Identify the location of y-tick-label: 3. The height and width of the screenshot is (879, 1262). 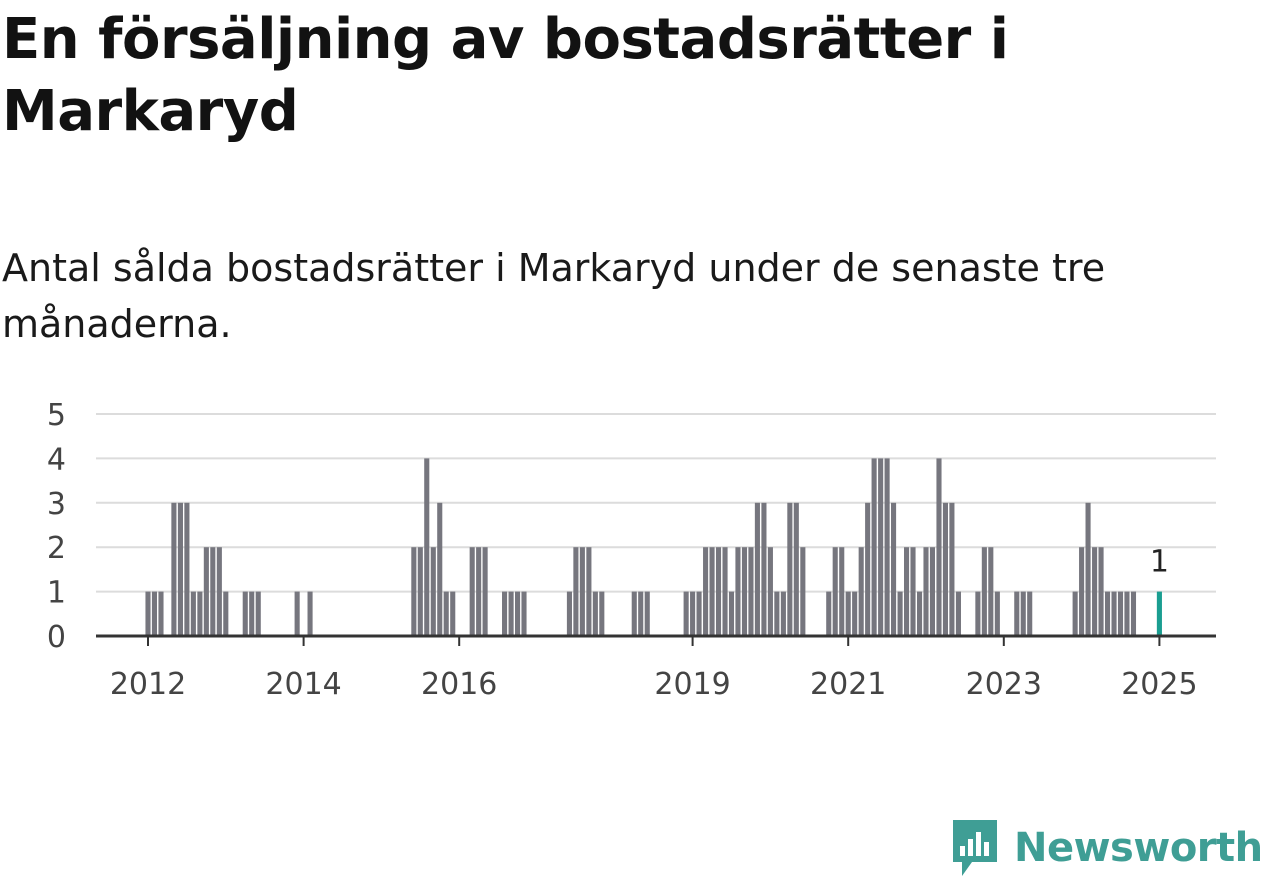
(56, 504).